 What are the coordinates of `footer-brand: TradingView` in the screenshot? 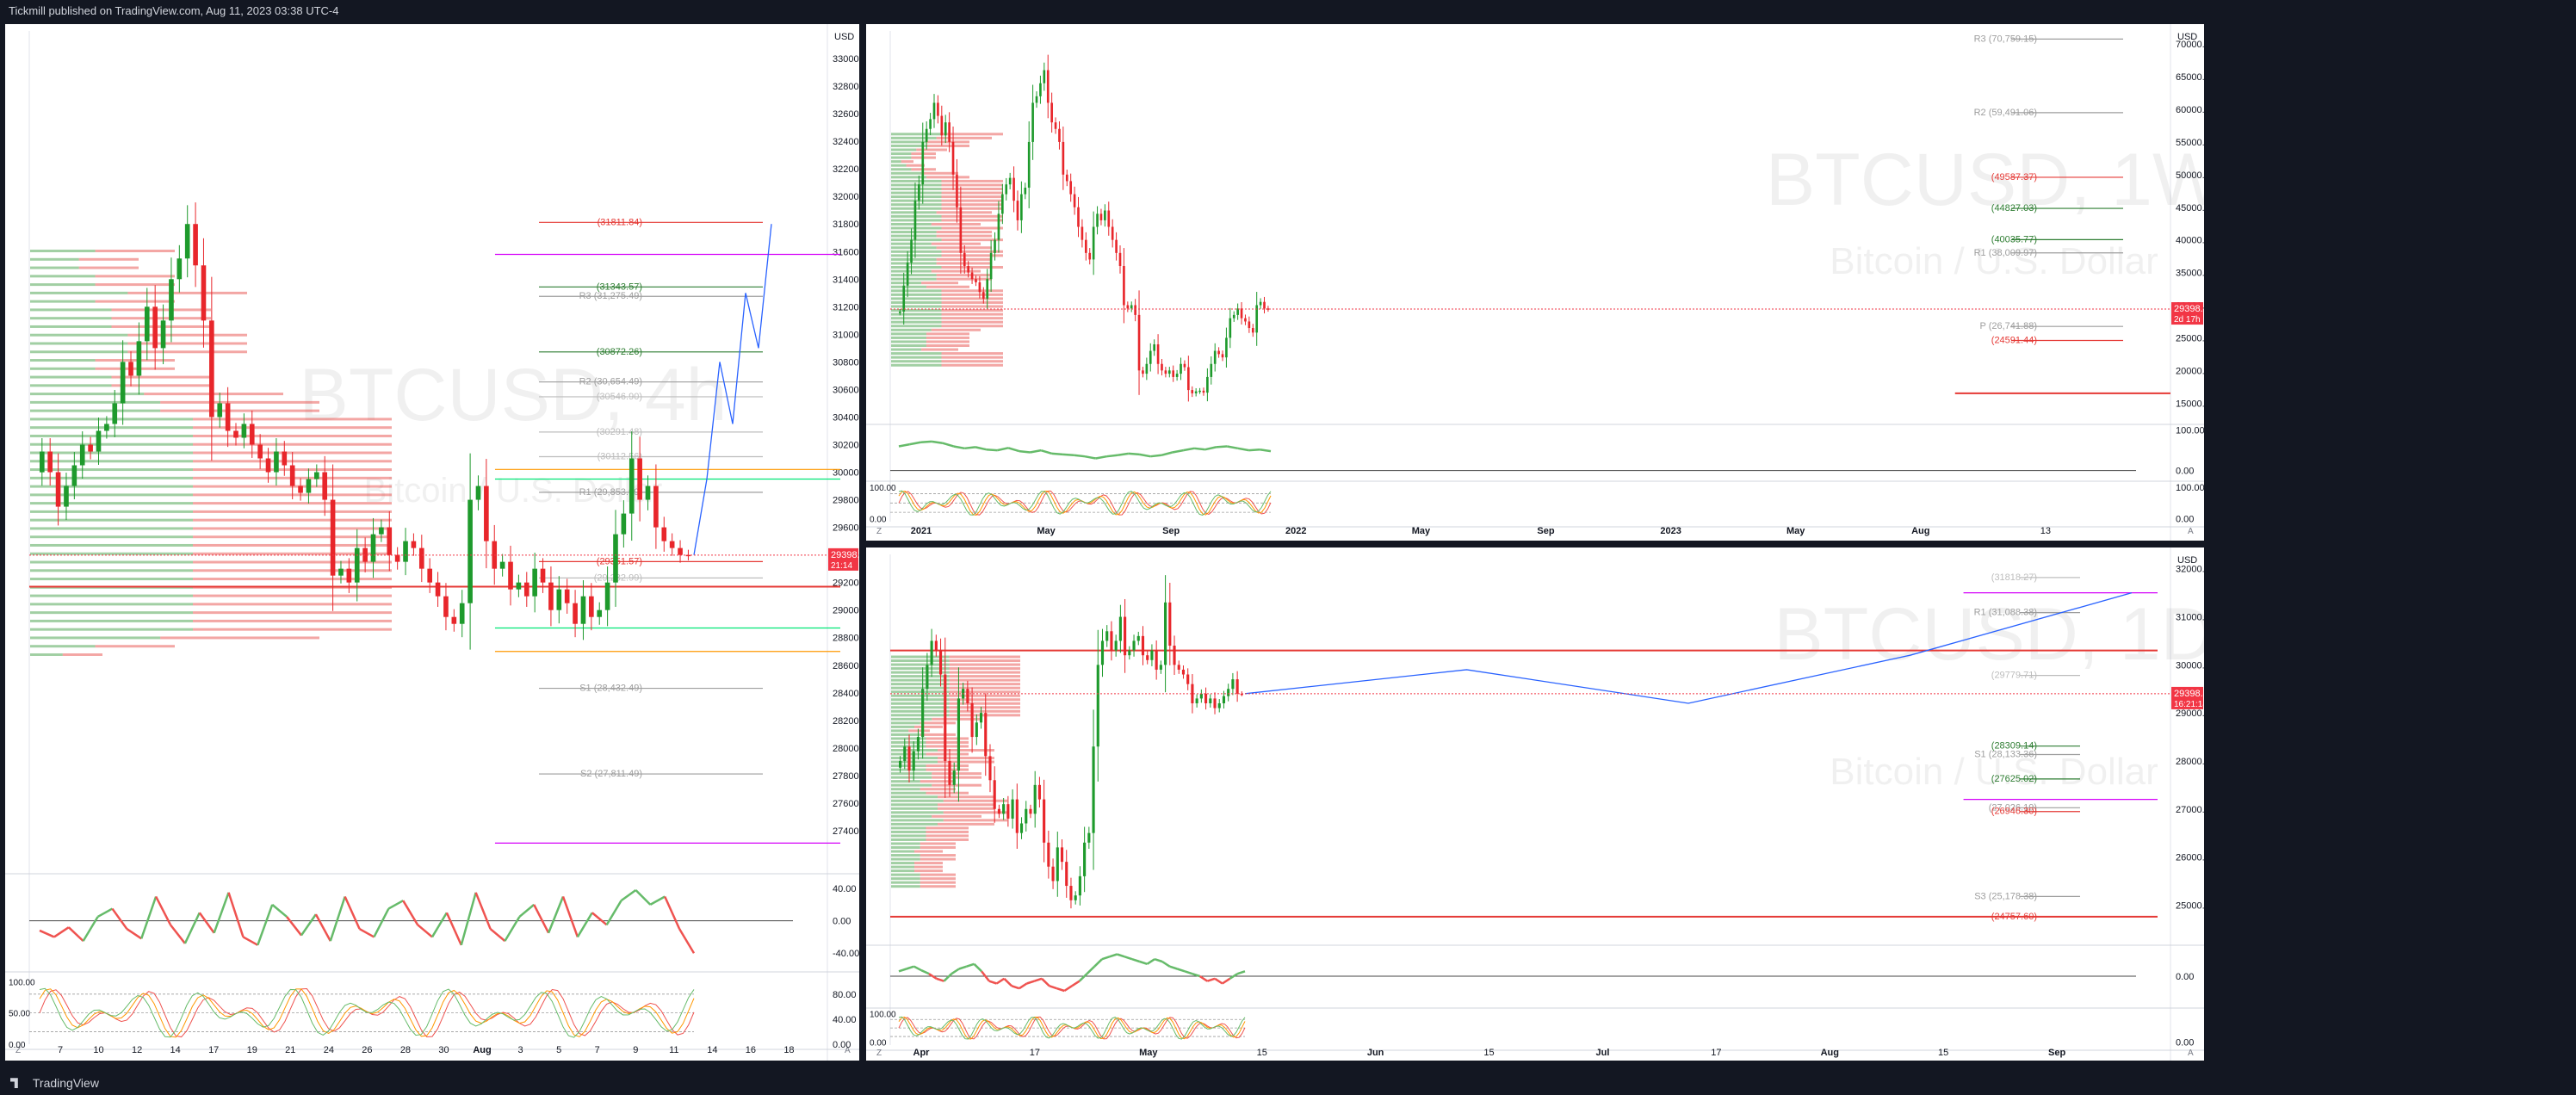 It's located at (65, 1082).